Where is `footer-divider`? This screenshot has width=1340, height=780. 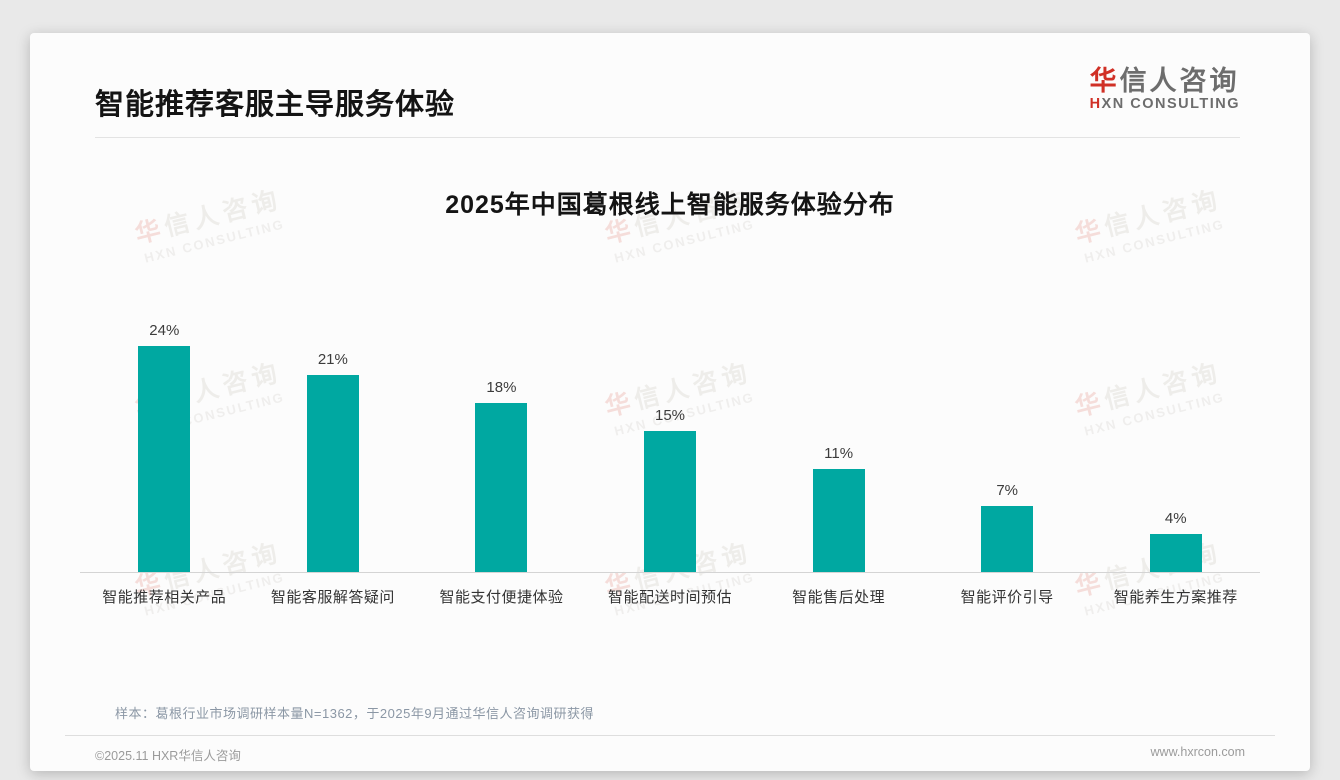
footer-divider is located at coordinates (670, 735).